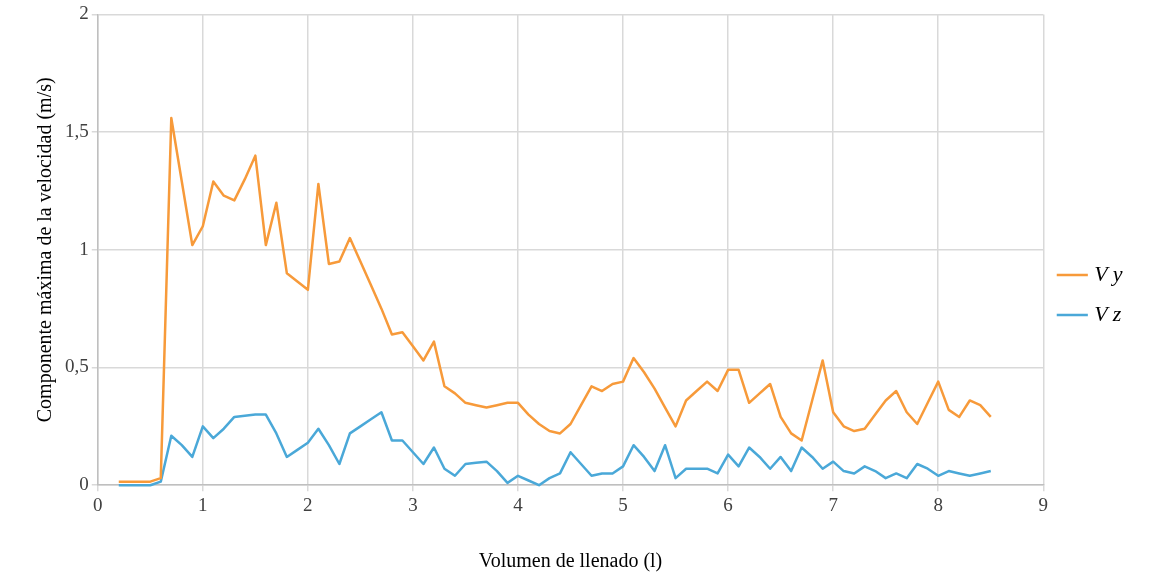  Describe the element at coordinates (1108, 273) in the screenshot. I see `legend-label: V y` at that location.